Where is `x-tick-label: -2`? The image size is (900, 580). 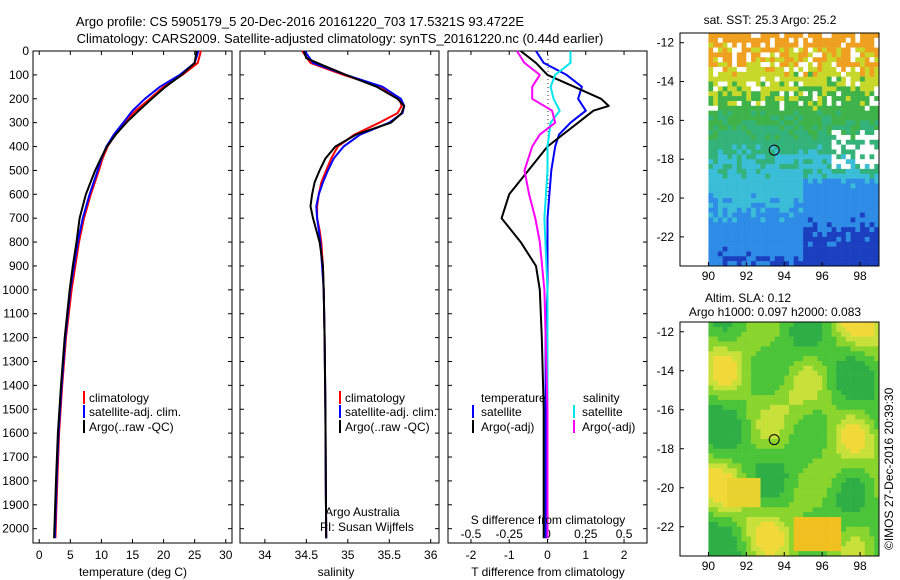 x-tick-label: -2 is located at coordinates (471, 555).